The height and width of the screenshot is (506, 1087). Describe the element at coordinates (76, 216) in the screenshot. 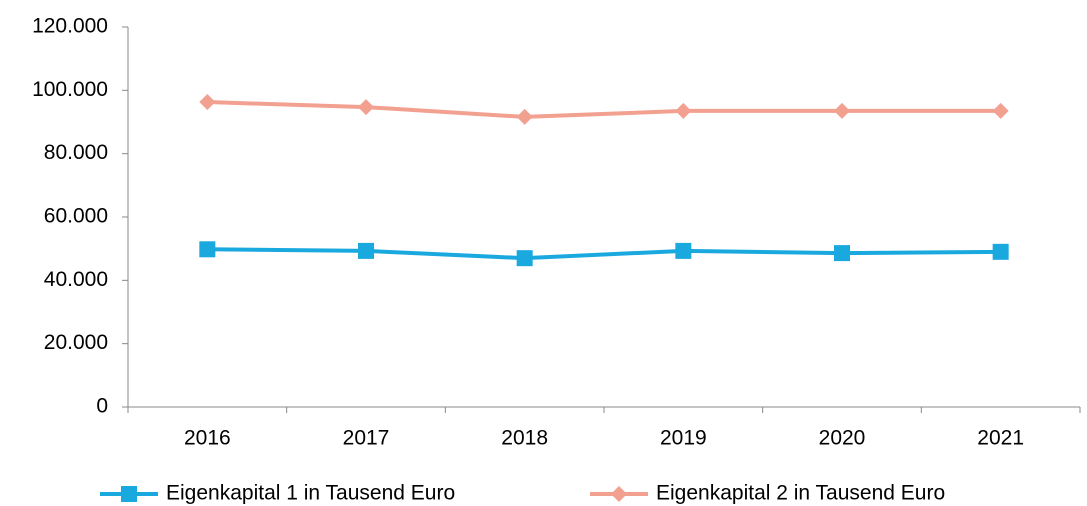

I see `y-tick-label: 60.000` at that location.